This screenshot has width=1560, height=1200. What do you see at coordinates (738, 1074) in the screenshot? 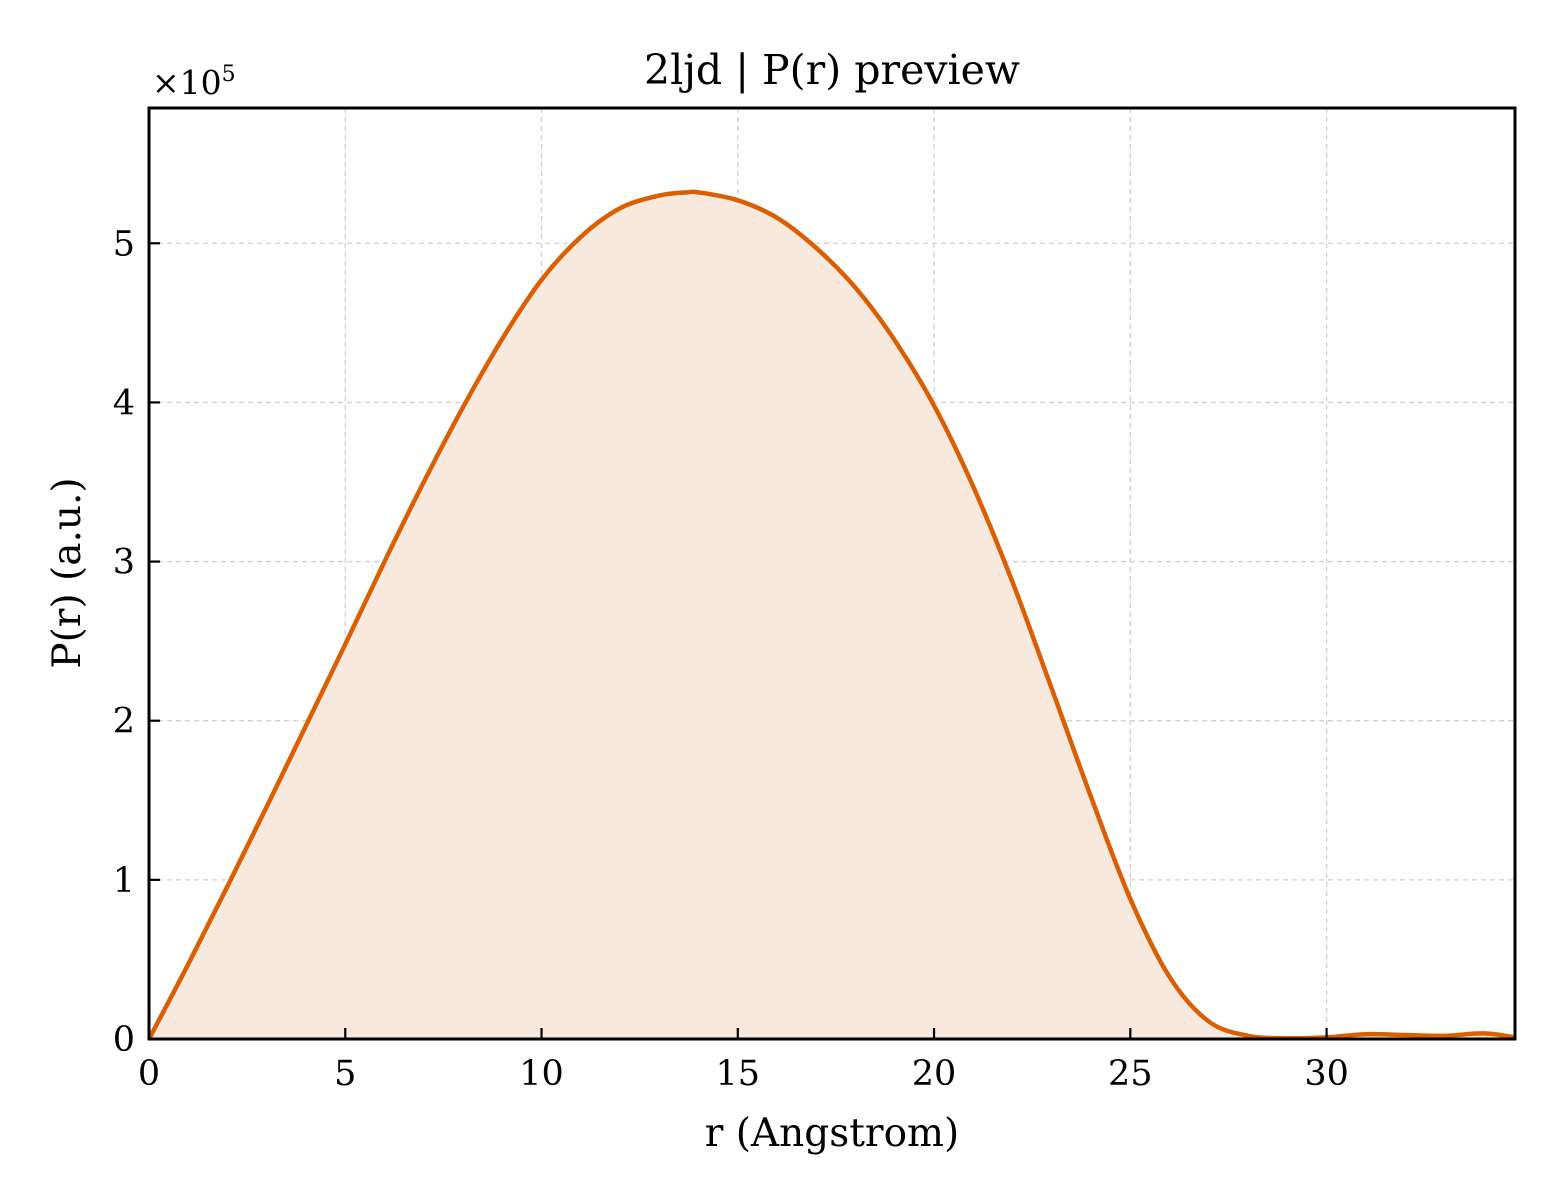
I see `x-tick-label: 15` at bounding box center [738, 1074].